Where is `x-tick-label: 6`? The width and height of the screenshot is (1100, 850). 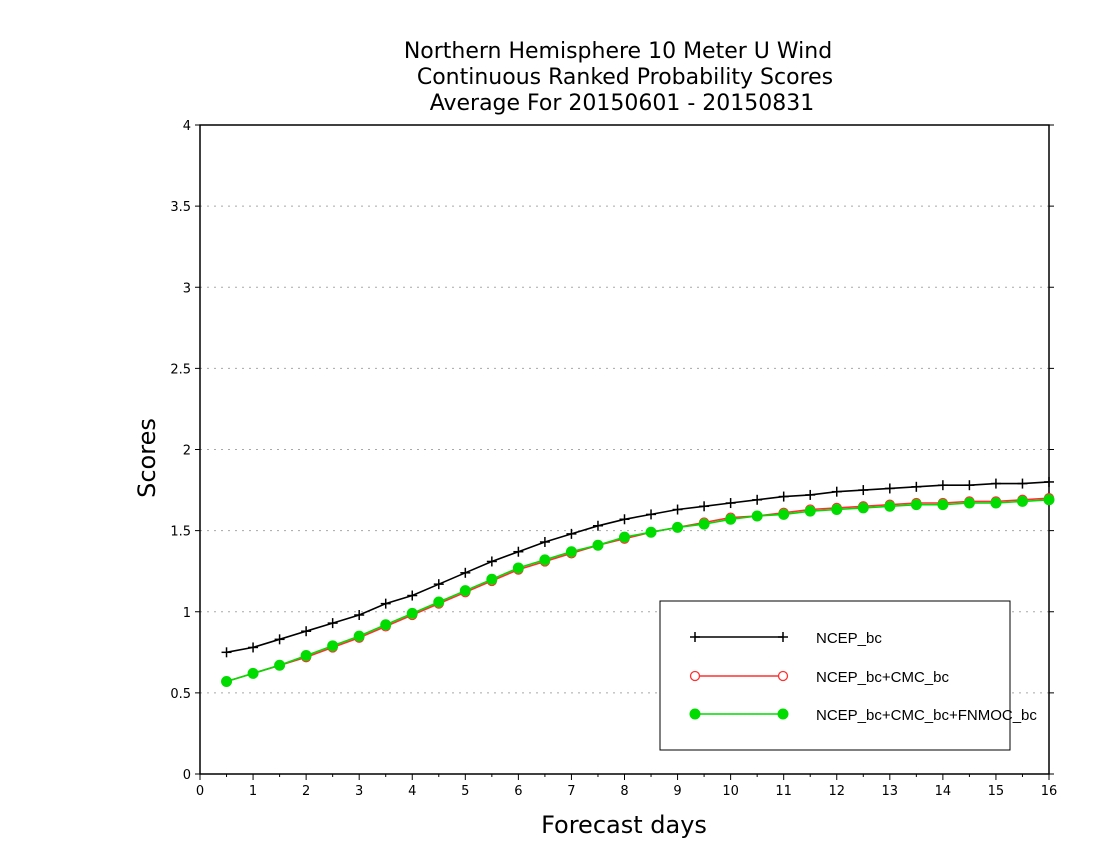 x-tick-label: 6 is located at coordinates (518, 791).